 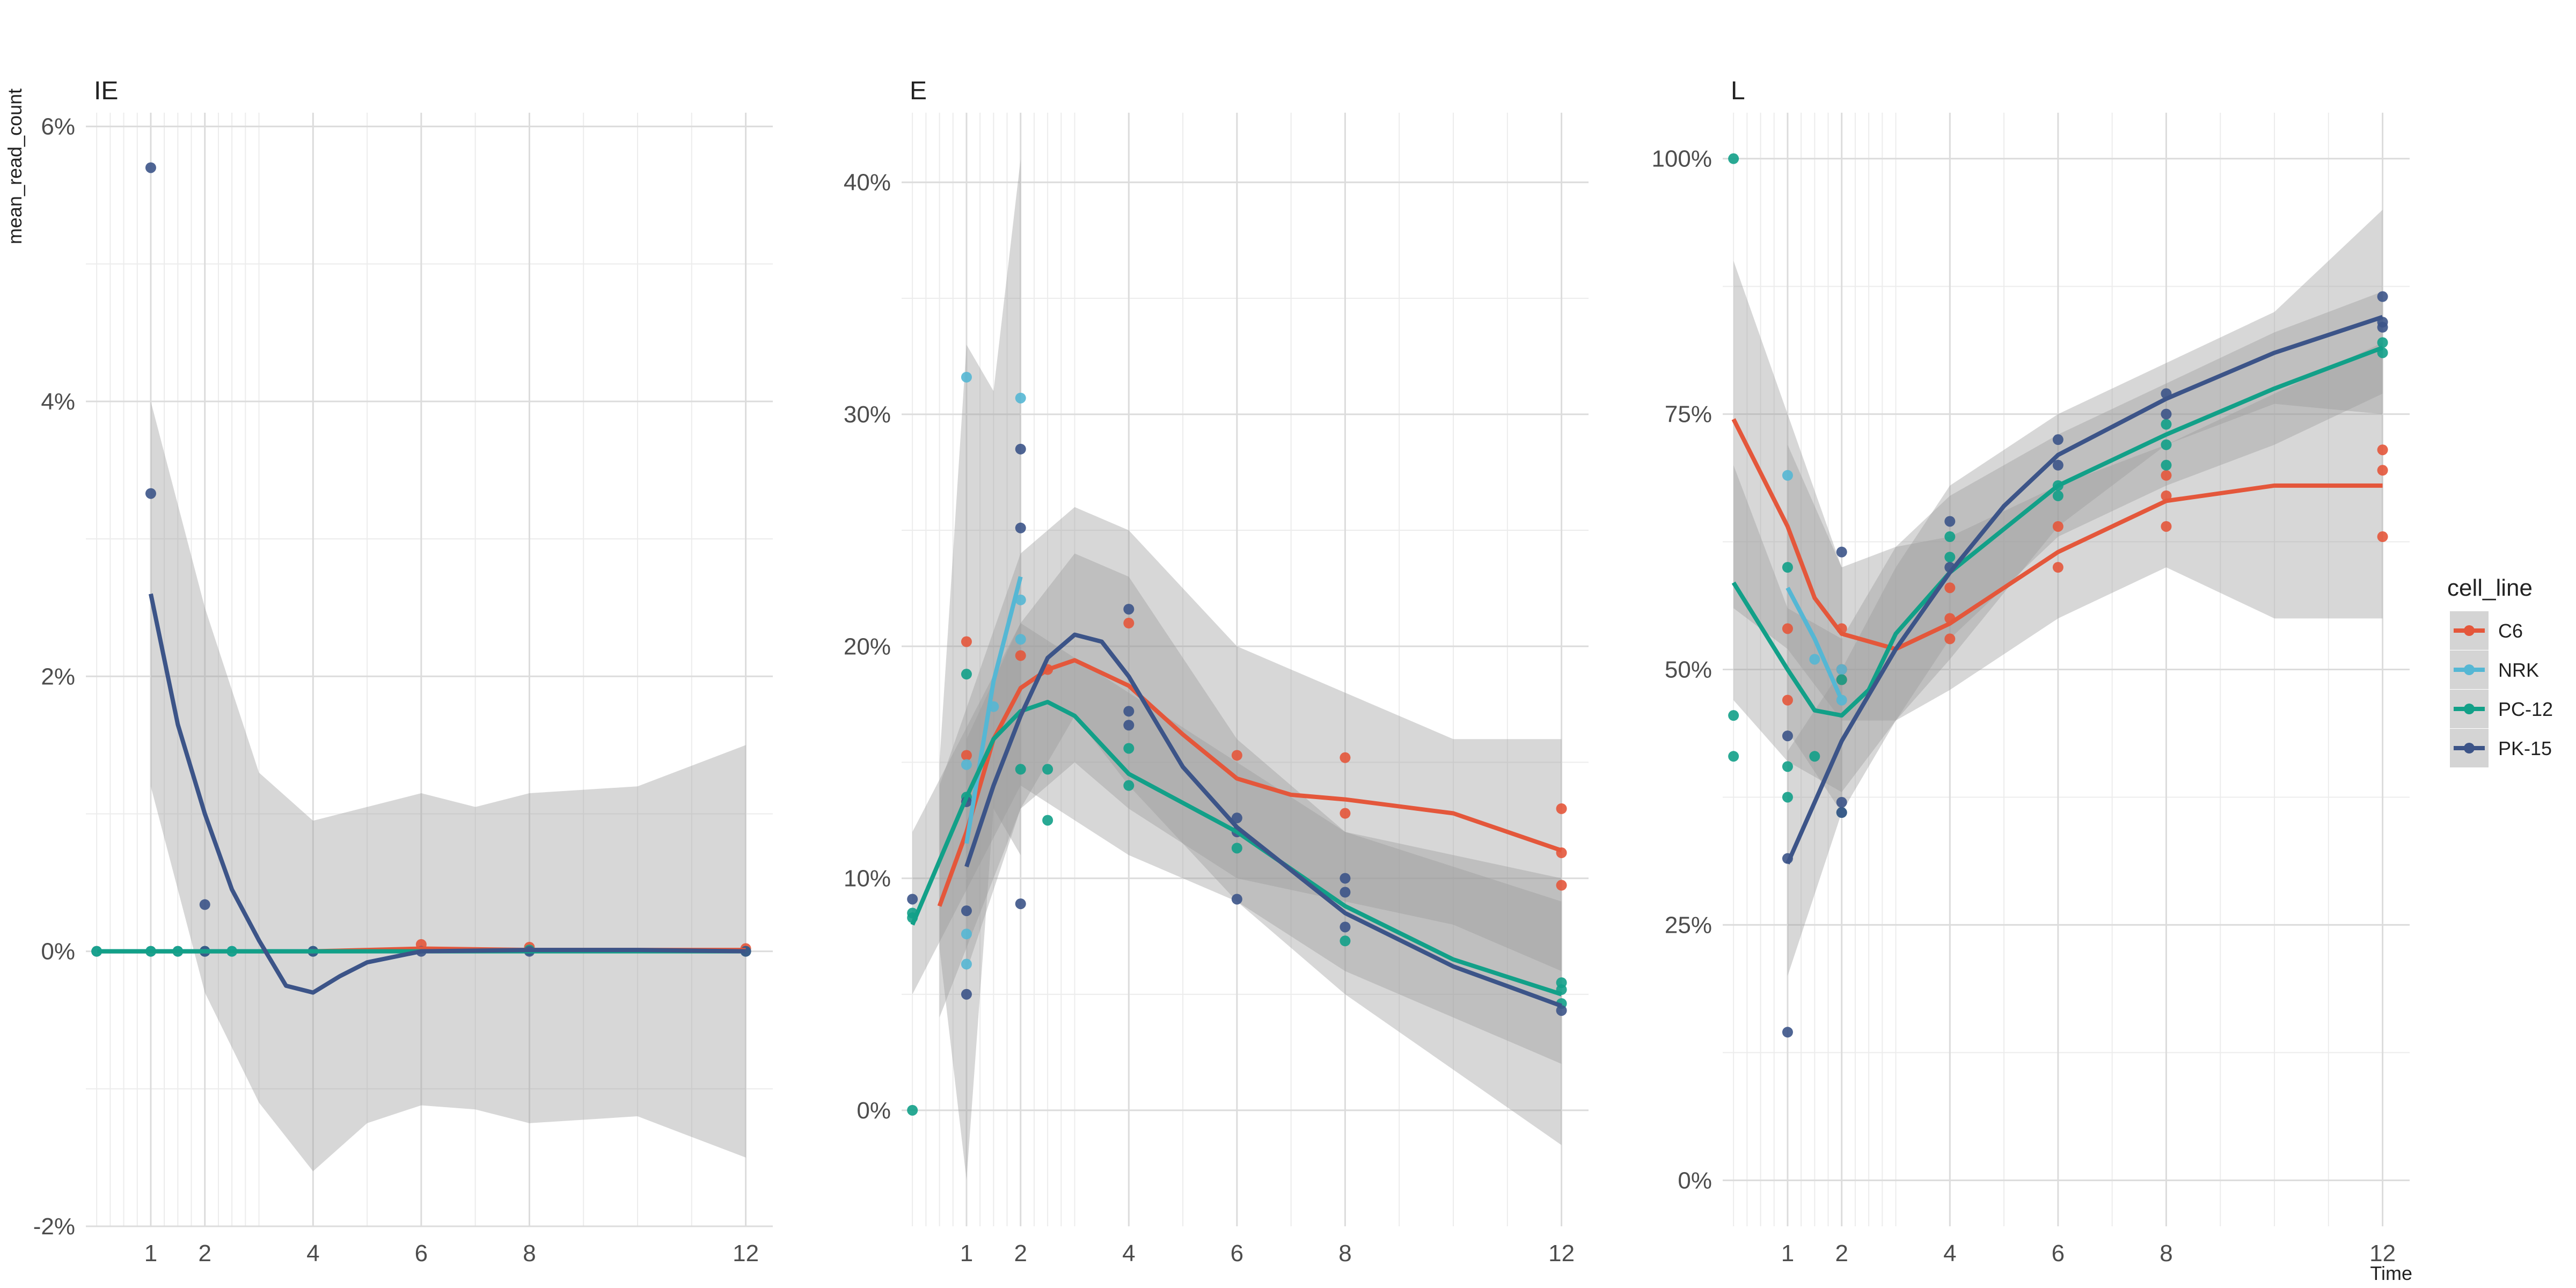 What do you see at coordinates (15, 166) in the screenshot?
I see `y-axis-title: mean_read_count` at bounding box center [15, 166].